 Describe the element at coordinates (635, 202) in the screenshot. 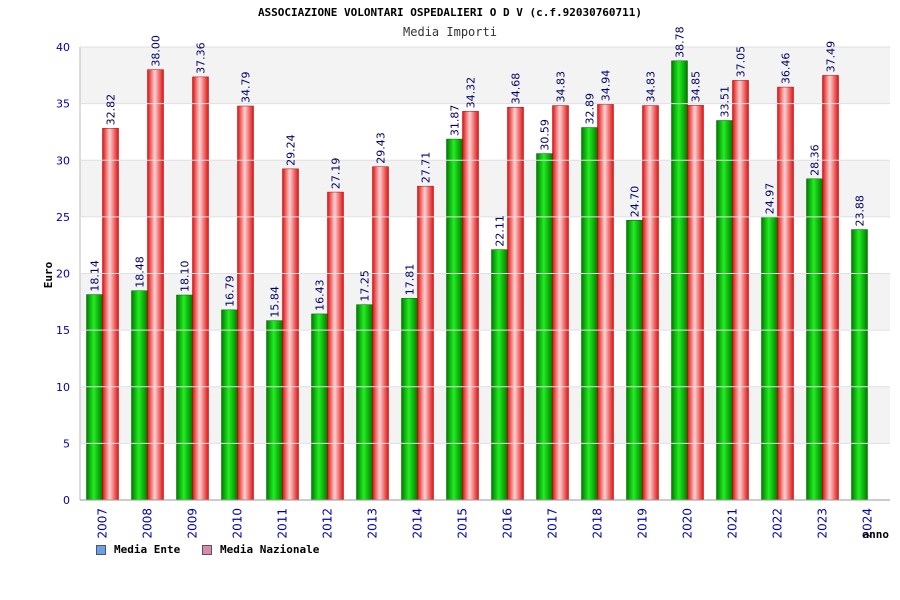

I see `data-label-media-ente-2019: 24.70` at that location.